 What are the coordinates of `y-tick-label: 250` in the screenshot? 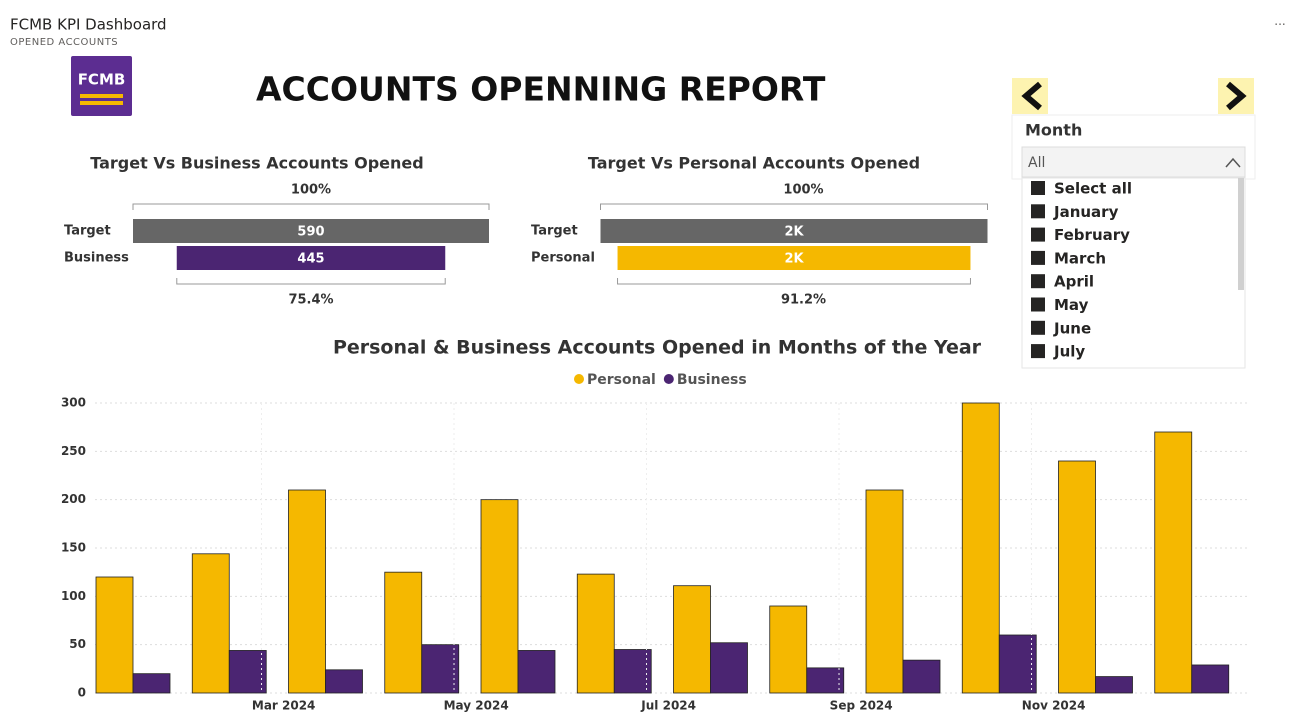 It's located at (73, 451).